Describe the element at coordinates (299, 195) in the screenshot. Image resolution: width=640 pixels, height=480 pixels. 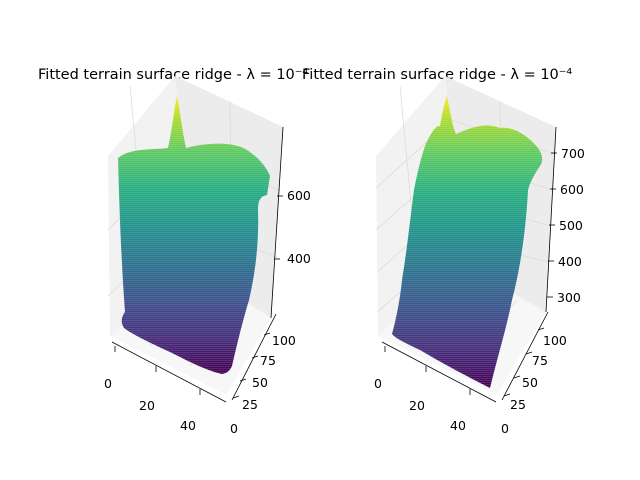
I see `z-tick-left-1: 600` at that location.